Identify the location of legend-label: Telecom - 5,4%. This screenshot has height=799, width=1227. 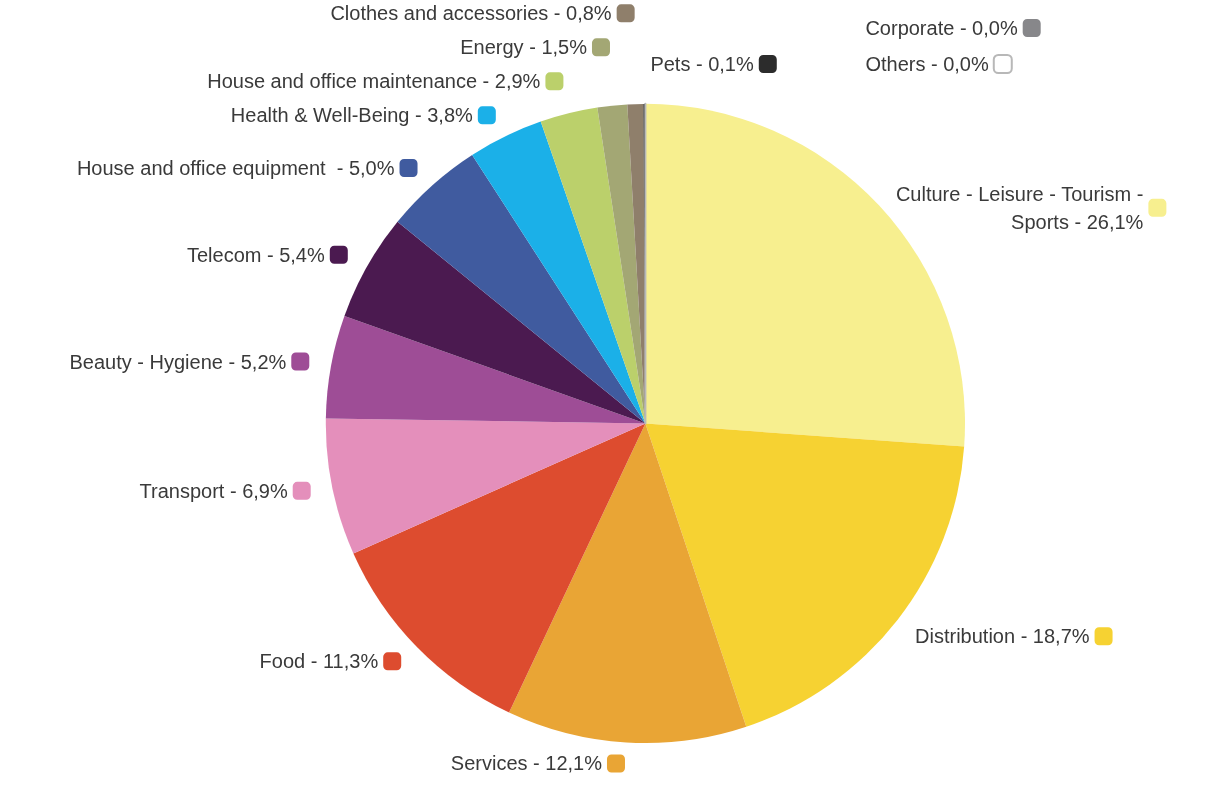
(255, 254).